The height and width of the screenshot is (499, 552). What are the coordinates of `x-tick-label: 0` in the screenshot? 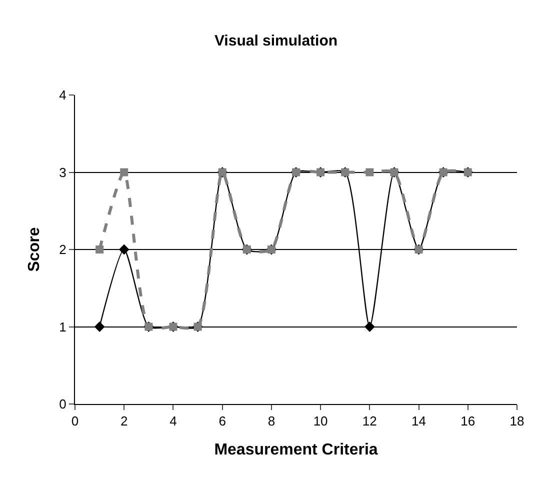 It's located at (75, 421).